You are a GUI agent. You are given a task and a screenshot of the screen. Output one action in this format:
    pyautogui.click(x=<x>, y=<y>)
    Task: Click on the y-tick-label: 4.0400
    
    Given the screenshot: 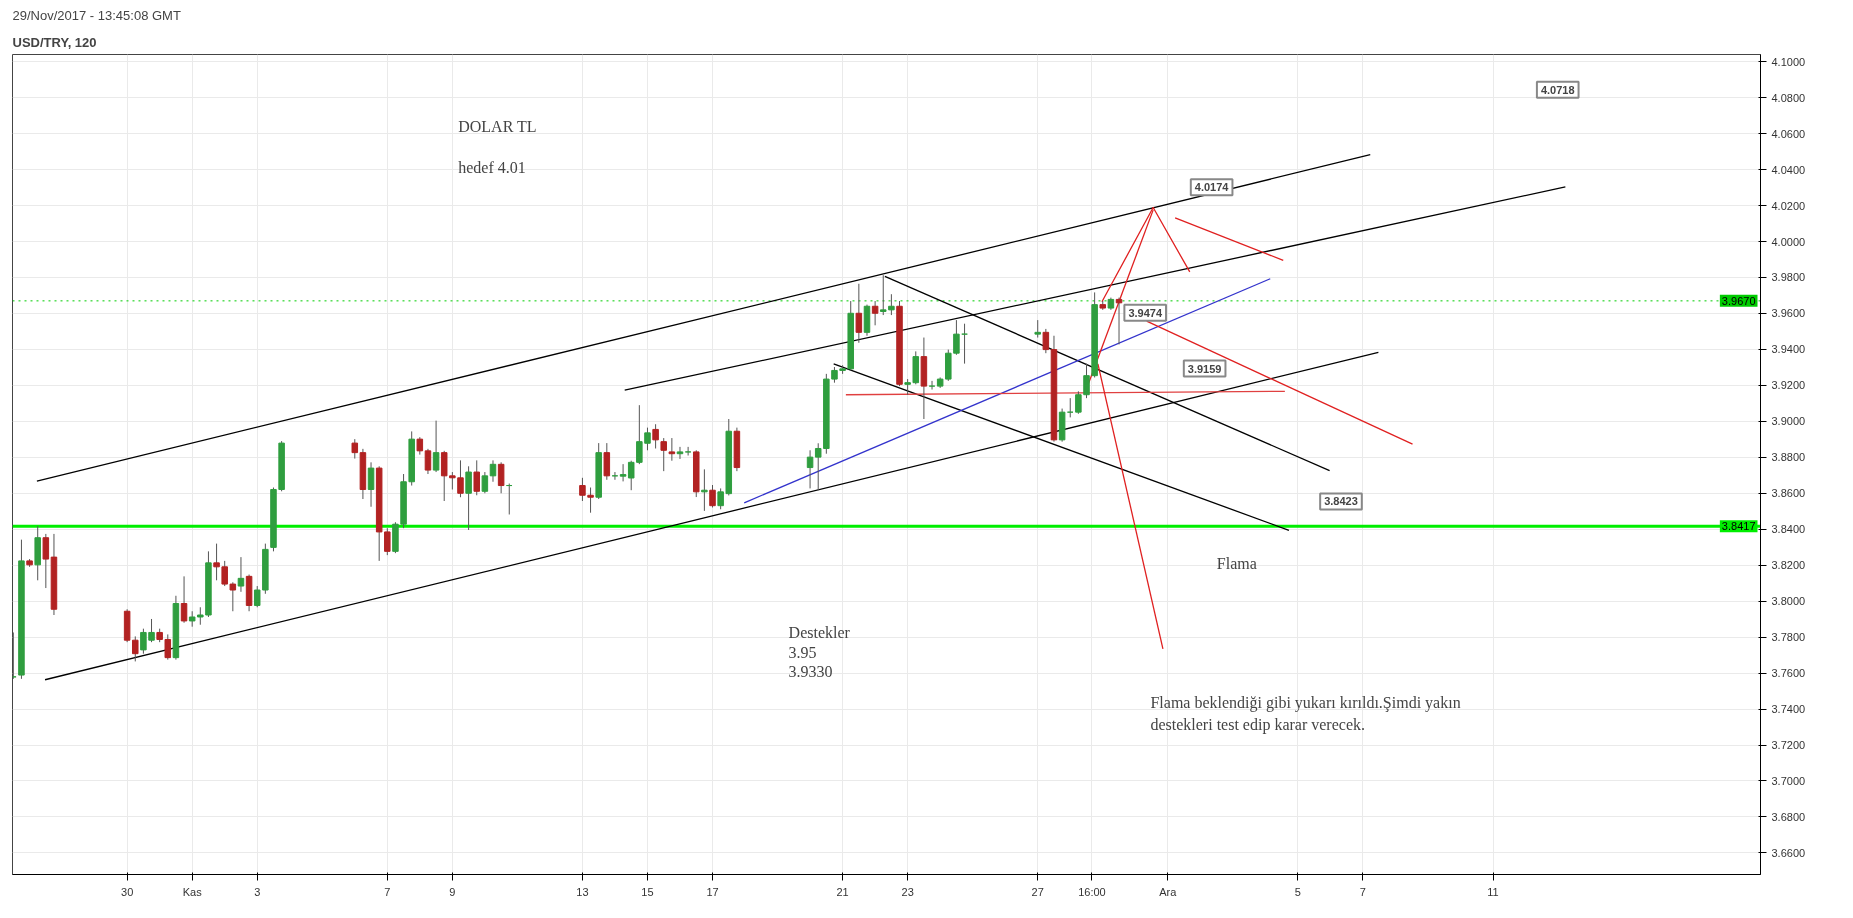 What is the action you would take?
    pyautogui.click(x=1788, y=169)
    